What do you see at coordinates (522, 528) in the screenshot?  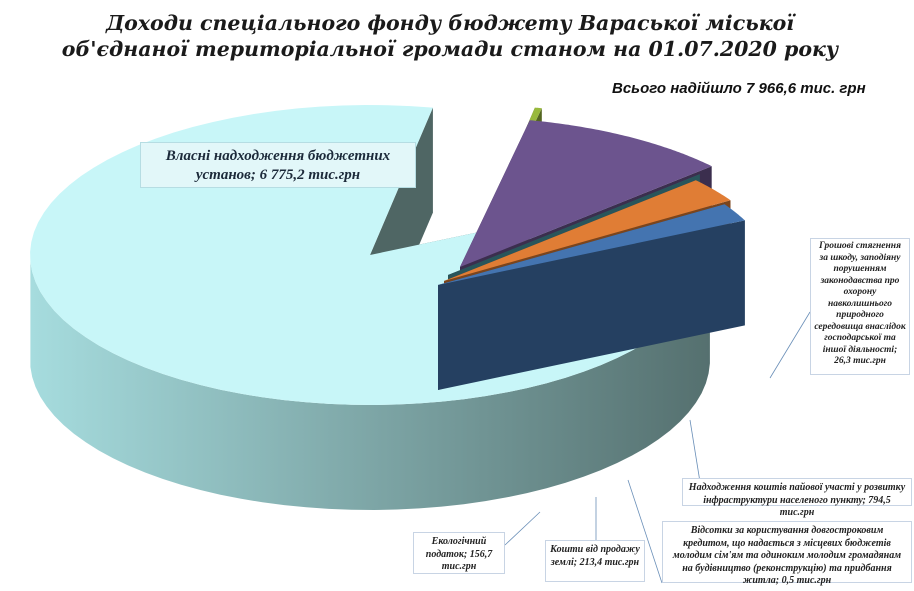 I see `leader-line-eco` at bounding box center [522, 528].